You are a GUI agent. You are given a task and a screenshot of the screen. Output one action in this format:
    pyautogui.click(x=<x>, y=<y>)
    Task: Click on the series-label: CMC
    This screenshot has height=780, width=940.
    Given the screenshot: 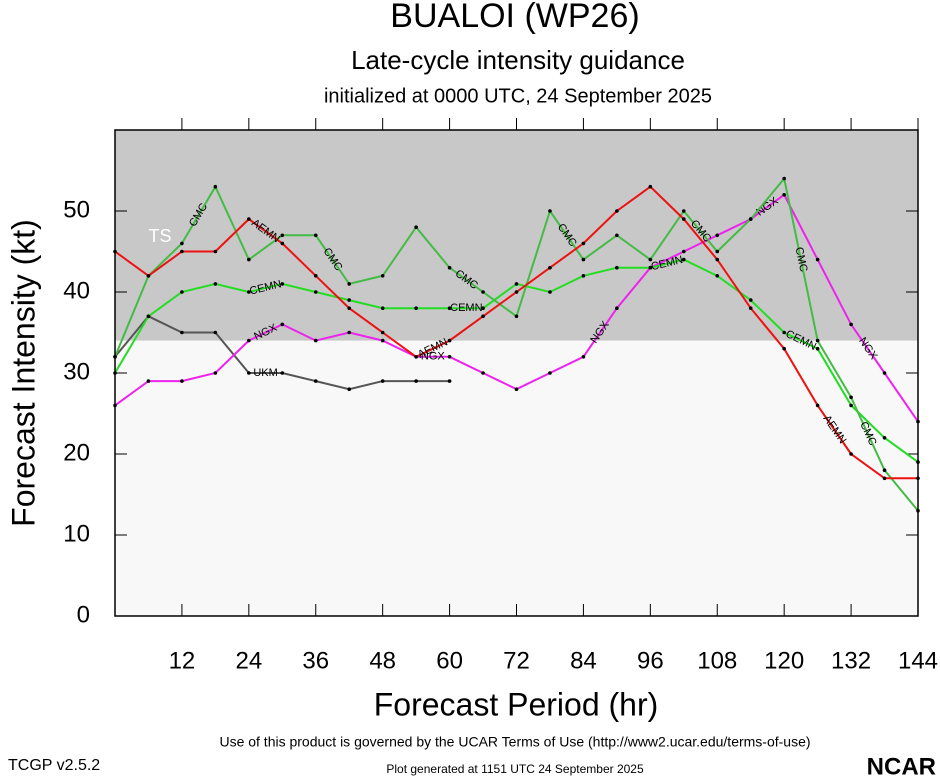 What is the action you would take?
    pyautogui.click(x=801, y=259)
    